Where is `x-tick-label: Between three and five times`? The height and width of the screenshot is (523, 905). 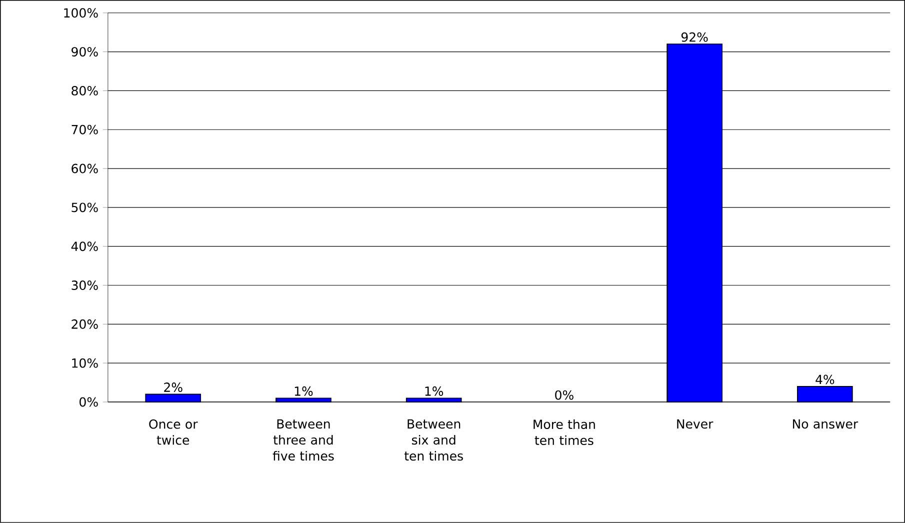
x-tick-label: Between three and five times is located at coordinates (303, 440).